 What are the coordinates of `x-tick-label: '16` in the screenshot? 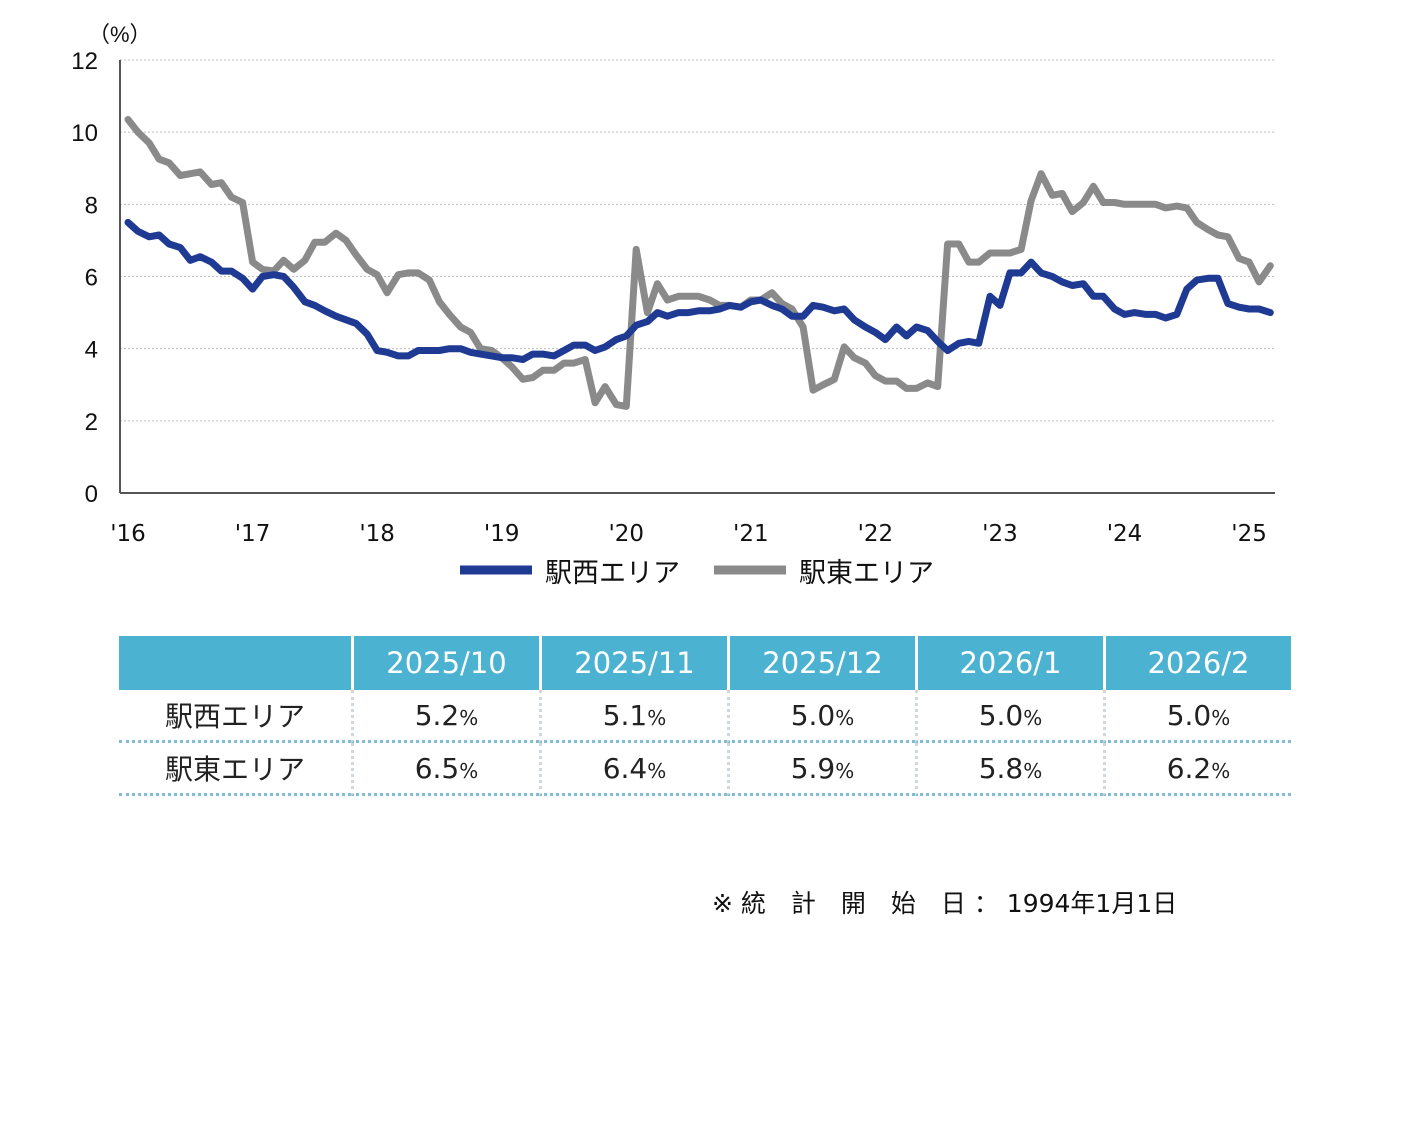 It's located at (128, 534).